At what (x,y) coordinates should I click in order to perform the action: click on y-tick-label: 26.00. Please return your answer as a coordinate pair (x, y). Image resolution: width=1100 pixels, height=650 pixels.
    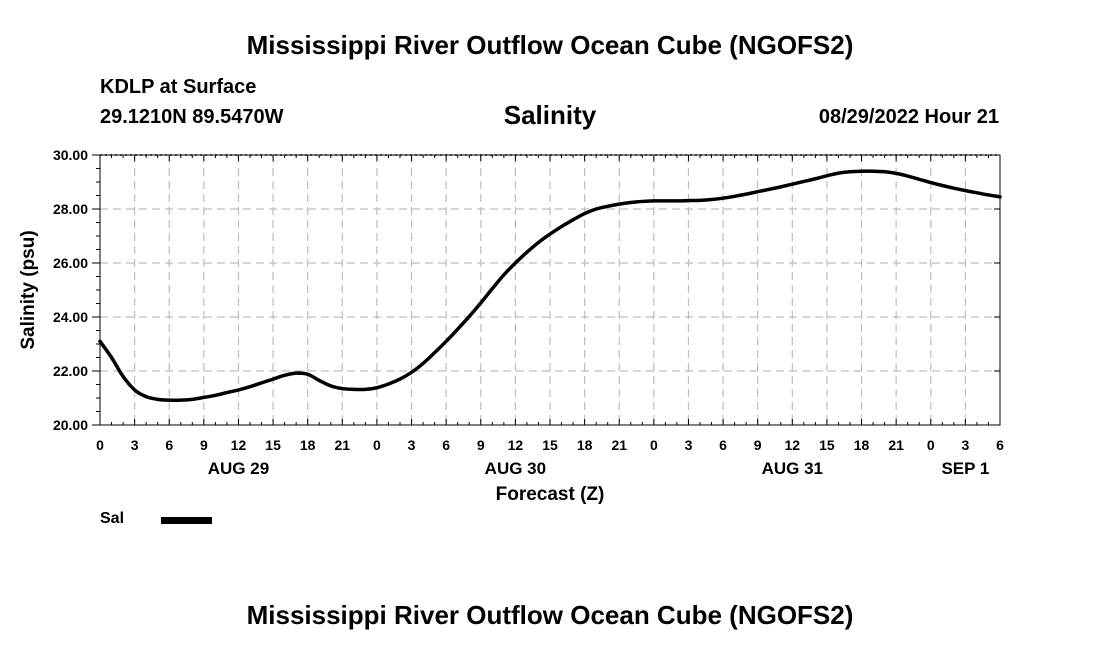
    Looking at the image, I should click on (70, 263).